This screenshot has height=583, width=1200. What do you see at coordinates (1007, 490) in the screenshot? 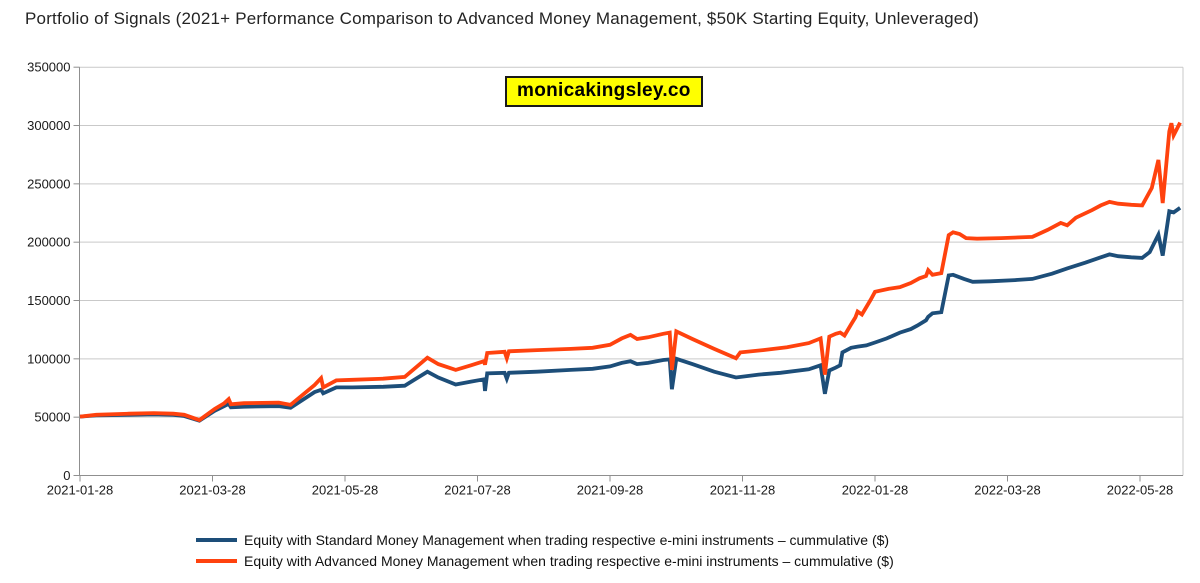
I see `x-tick-label: 2022-03-28` at bounding box center [1007, 490].